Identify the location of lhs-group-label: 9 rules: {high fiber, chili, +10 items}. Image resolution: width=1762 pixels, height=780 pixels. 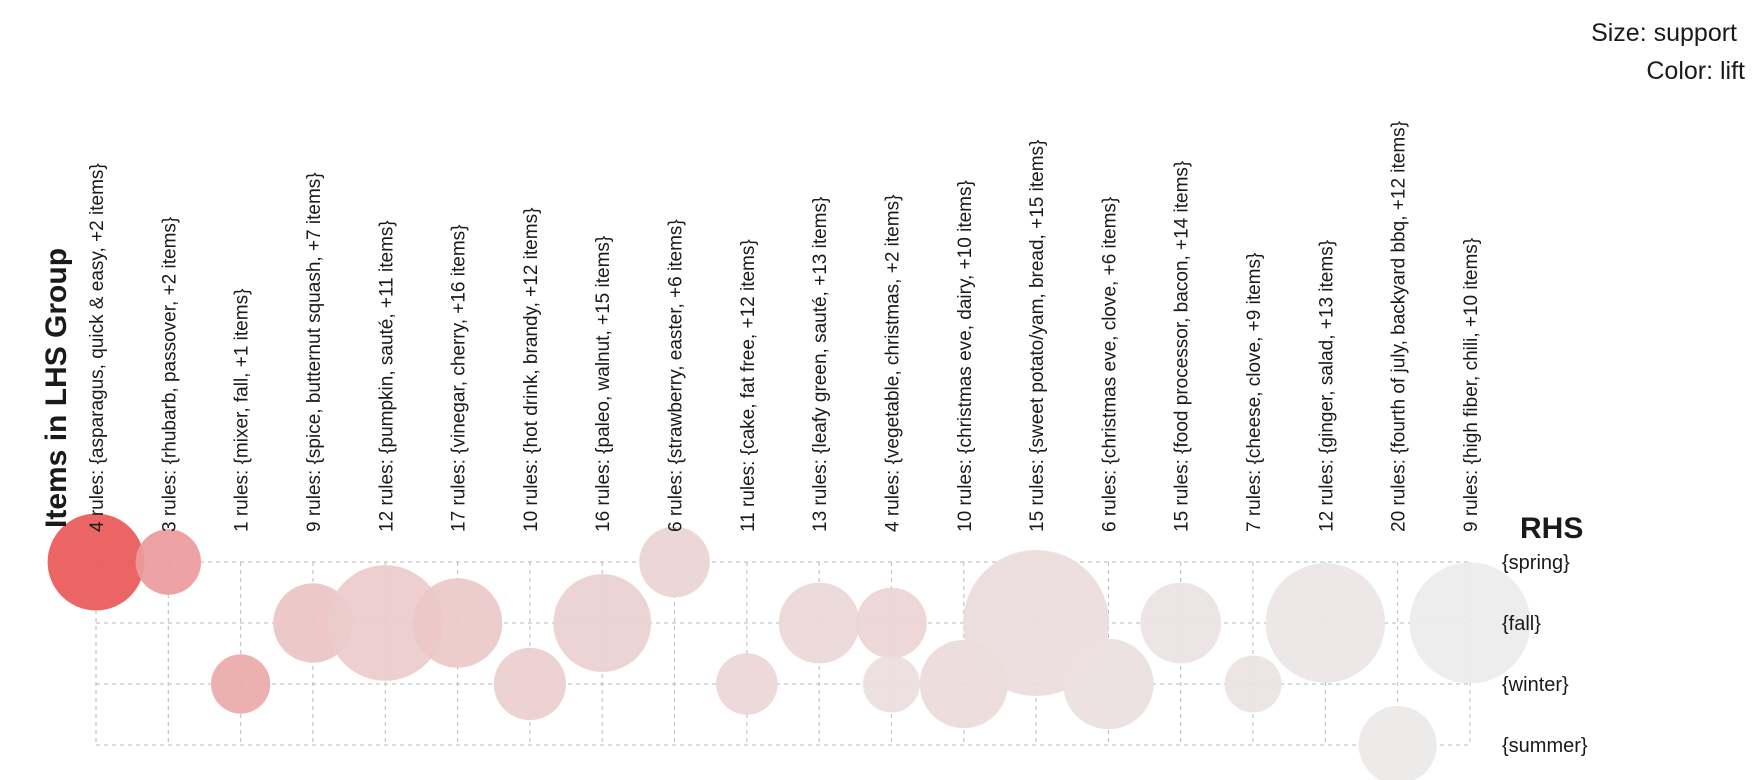
(1471, 385).